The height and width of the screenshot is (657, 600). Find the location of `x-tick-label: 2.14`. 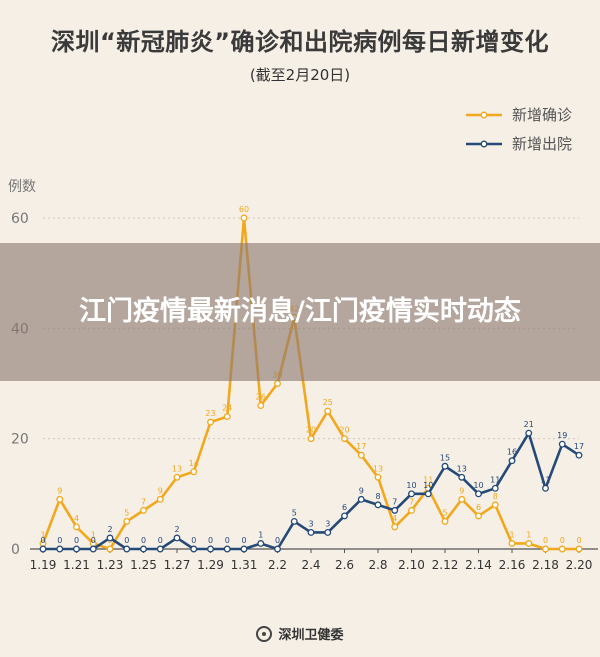

x-tick-label: 2.14 is located at coordinates (478, 565).